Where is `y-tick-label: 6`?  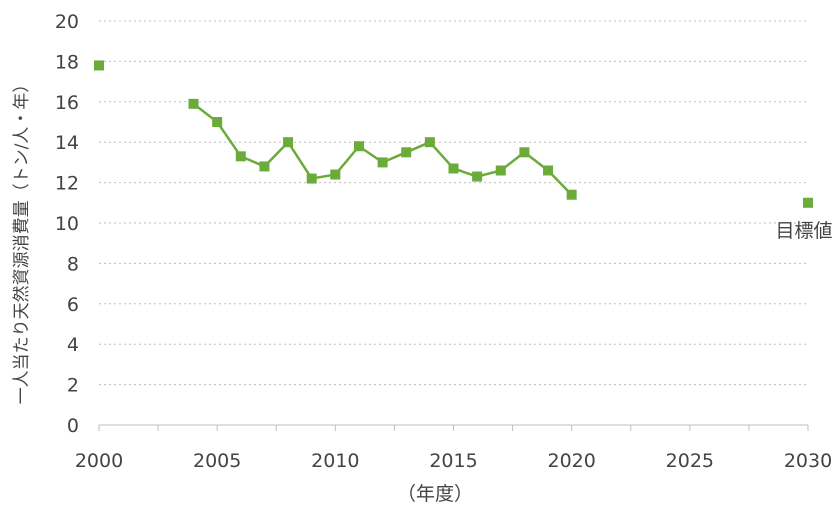
y-tick-label: 6 is located at coordinates (73, 305).